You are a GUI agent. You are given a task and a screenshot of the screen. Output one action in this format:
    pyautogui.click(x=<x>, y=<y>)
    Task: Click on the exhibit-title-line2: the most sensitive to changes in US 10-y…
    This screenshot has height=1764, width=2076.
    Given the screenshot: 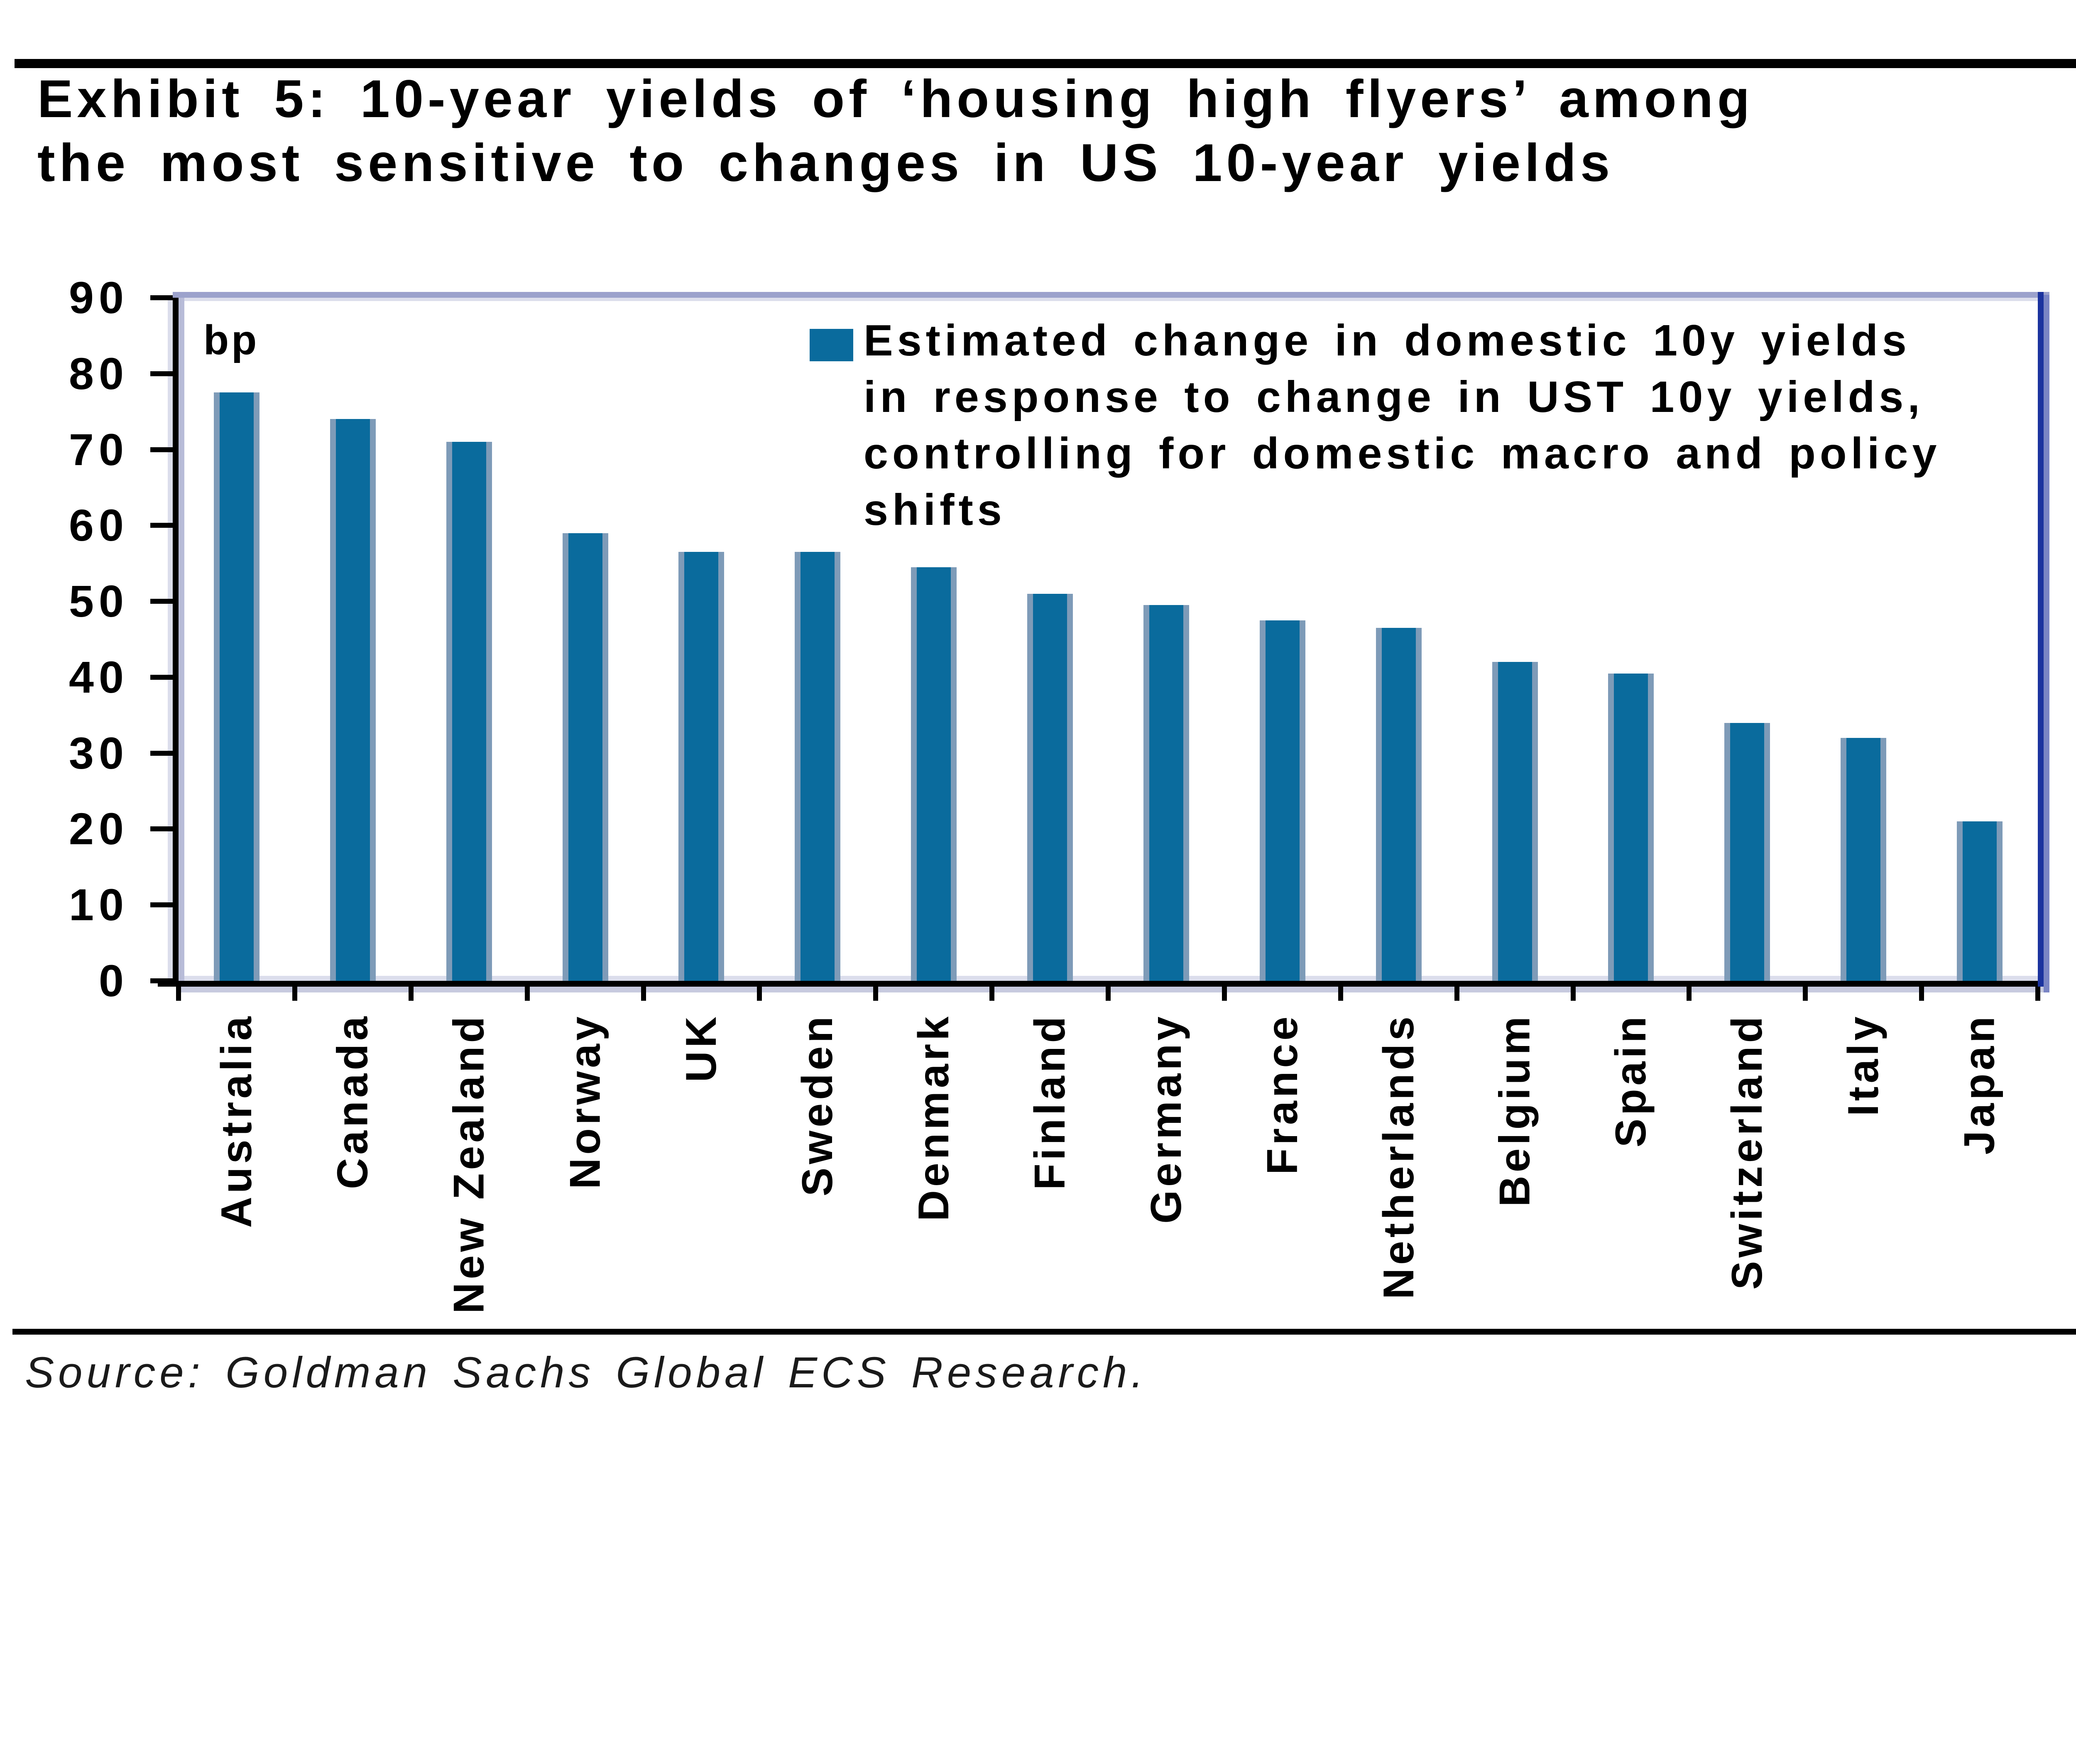 What is the action you would take?
    pyautogui.click(x=826, y=163)
    